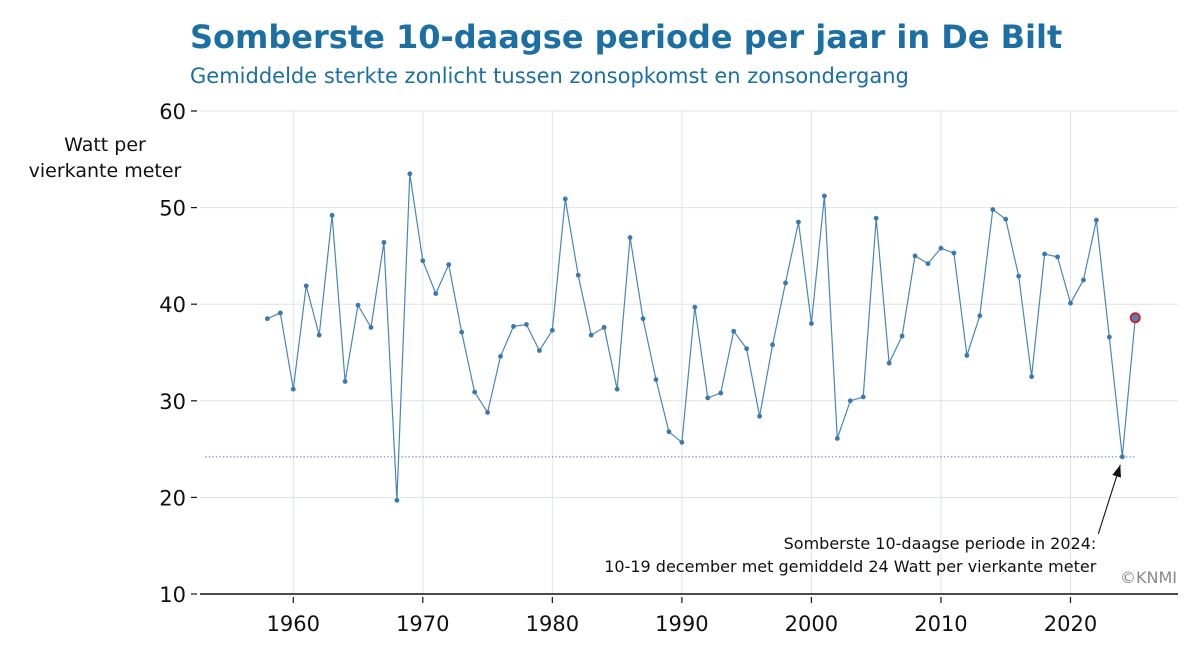 Image resolution: width=1200 pixels, height=660 pixels. What do you see at coordinates (172, 498) in the screenshot?
I see `y-tick-label-20: 20` at bounding box center [172, 498].